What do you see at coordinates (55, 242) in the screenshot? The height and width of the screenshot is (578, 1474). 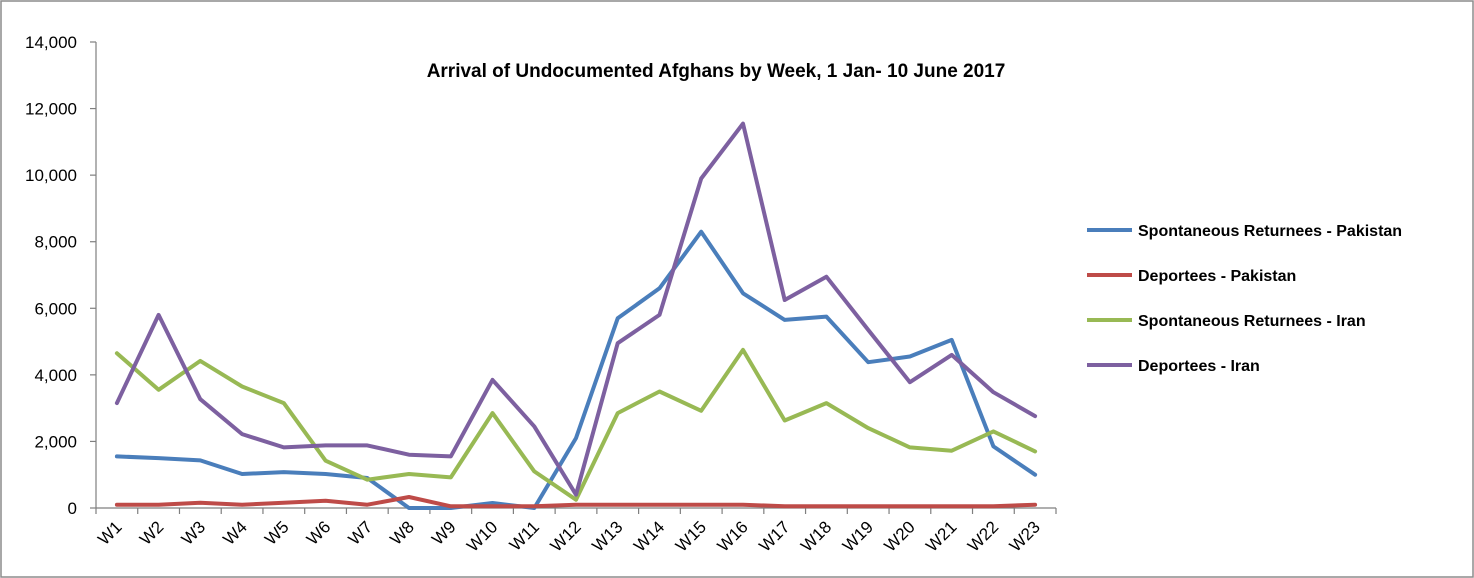 I see `y-tick-label: 8,000` at bounding box center [55, 242].